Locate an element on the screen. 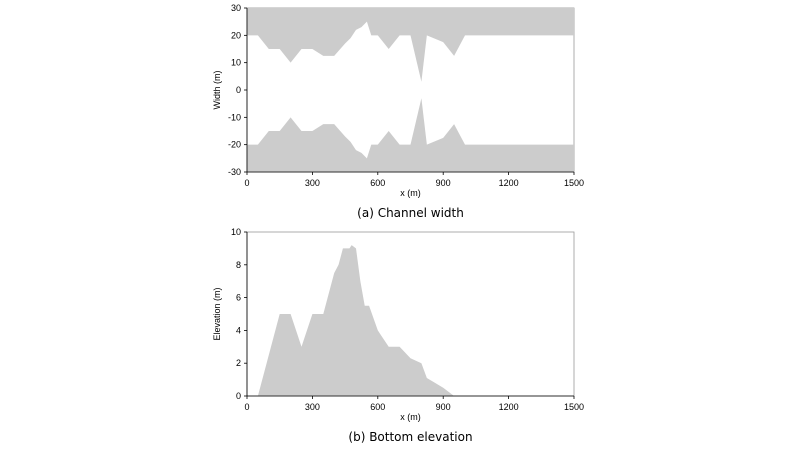 This screenshot has height=450, width=800. panel-caption: (b) Bottom elevation is located at coordinates (410, 437).